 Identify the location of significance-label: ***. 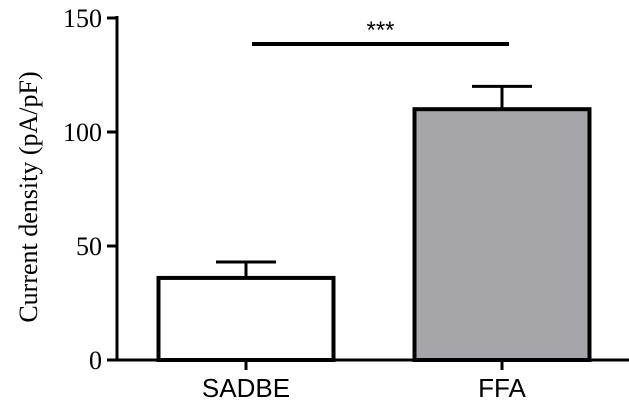
(380, 30).